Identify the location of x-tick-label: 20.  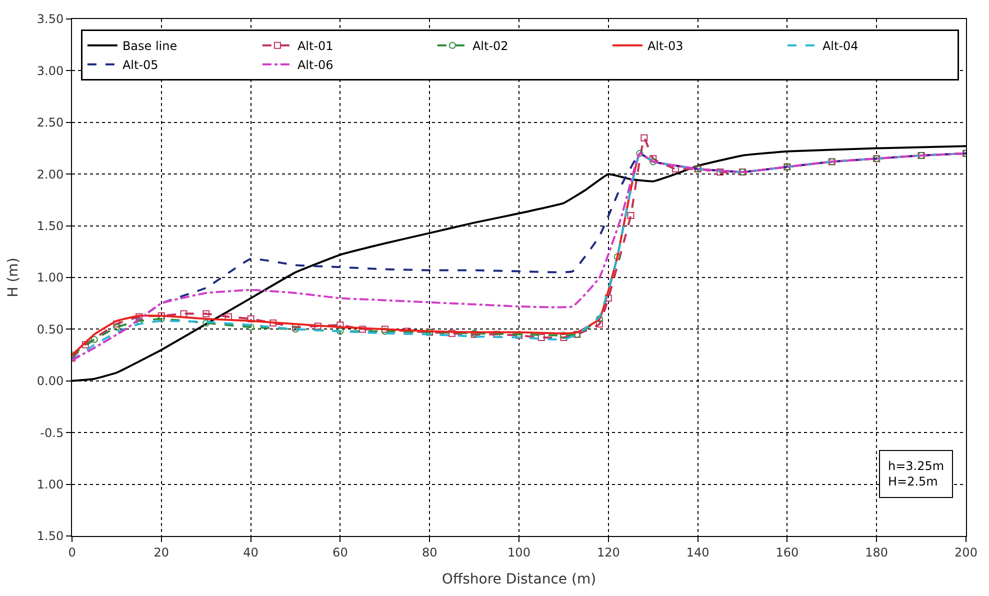
(162, 552).